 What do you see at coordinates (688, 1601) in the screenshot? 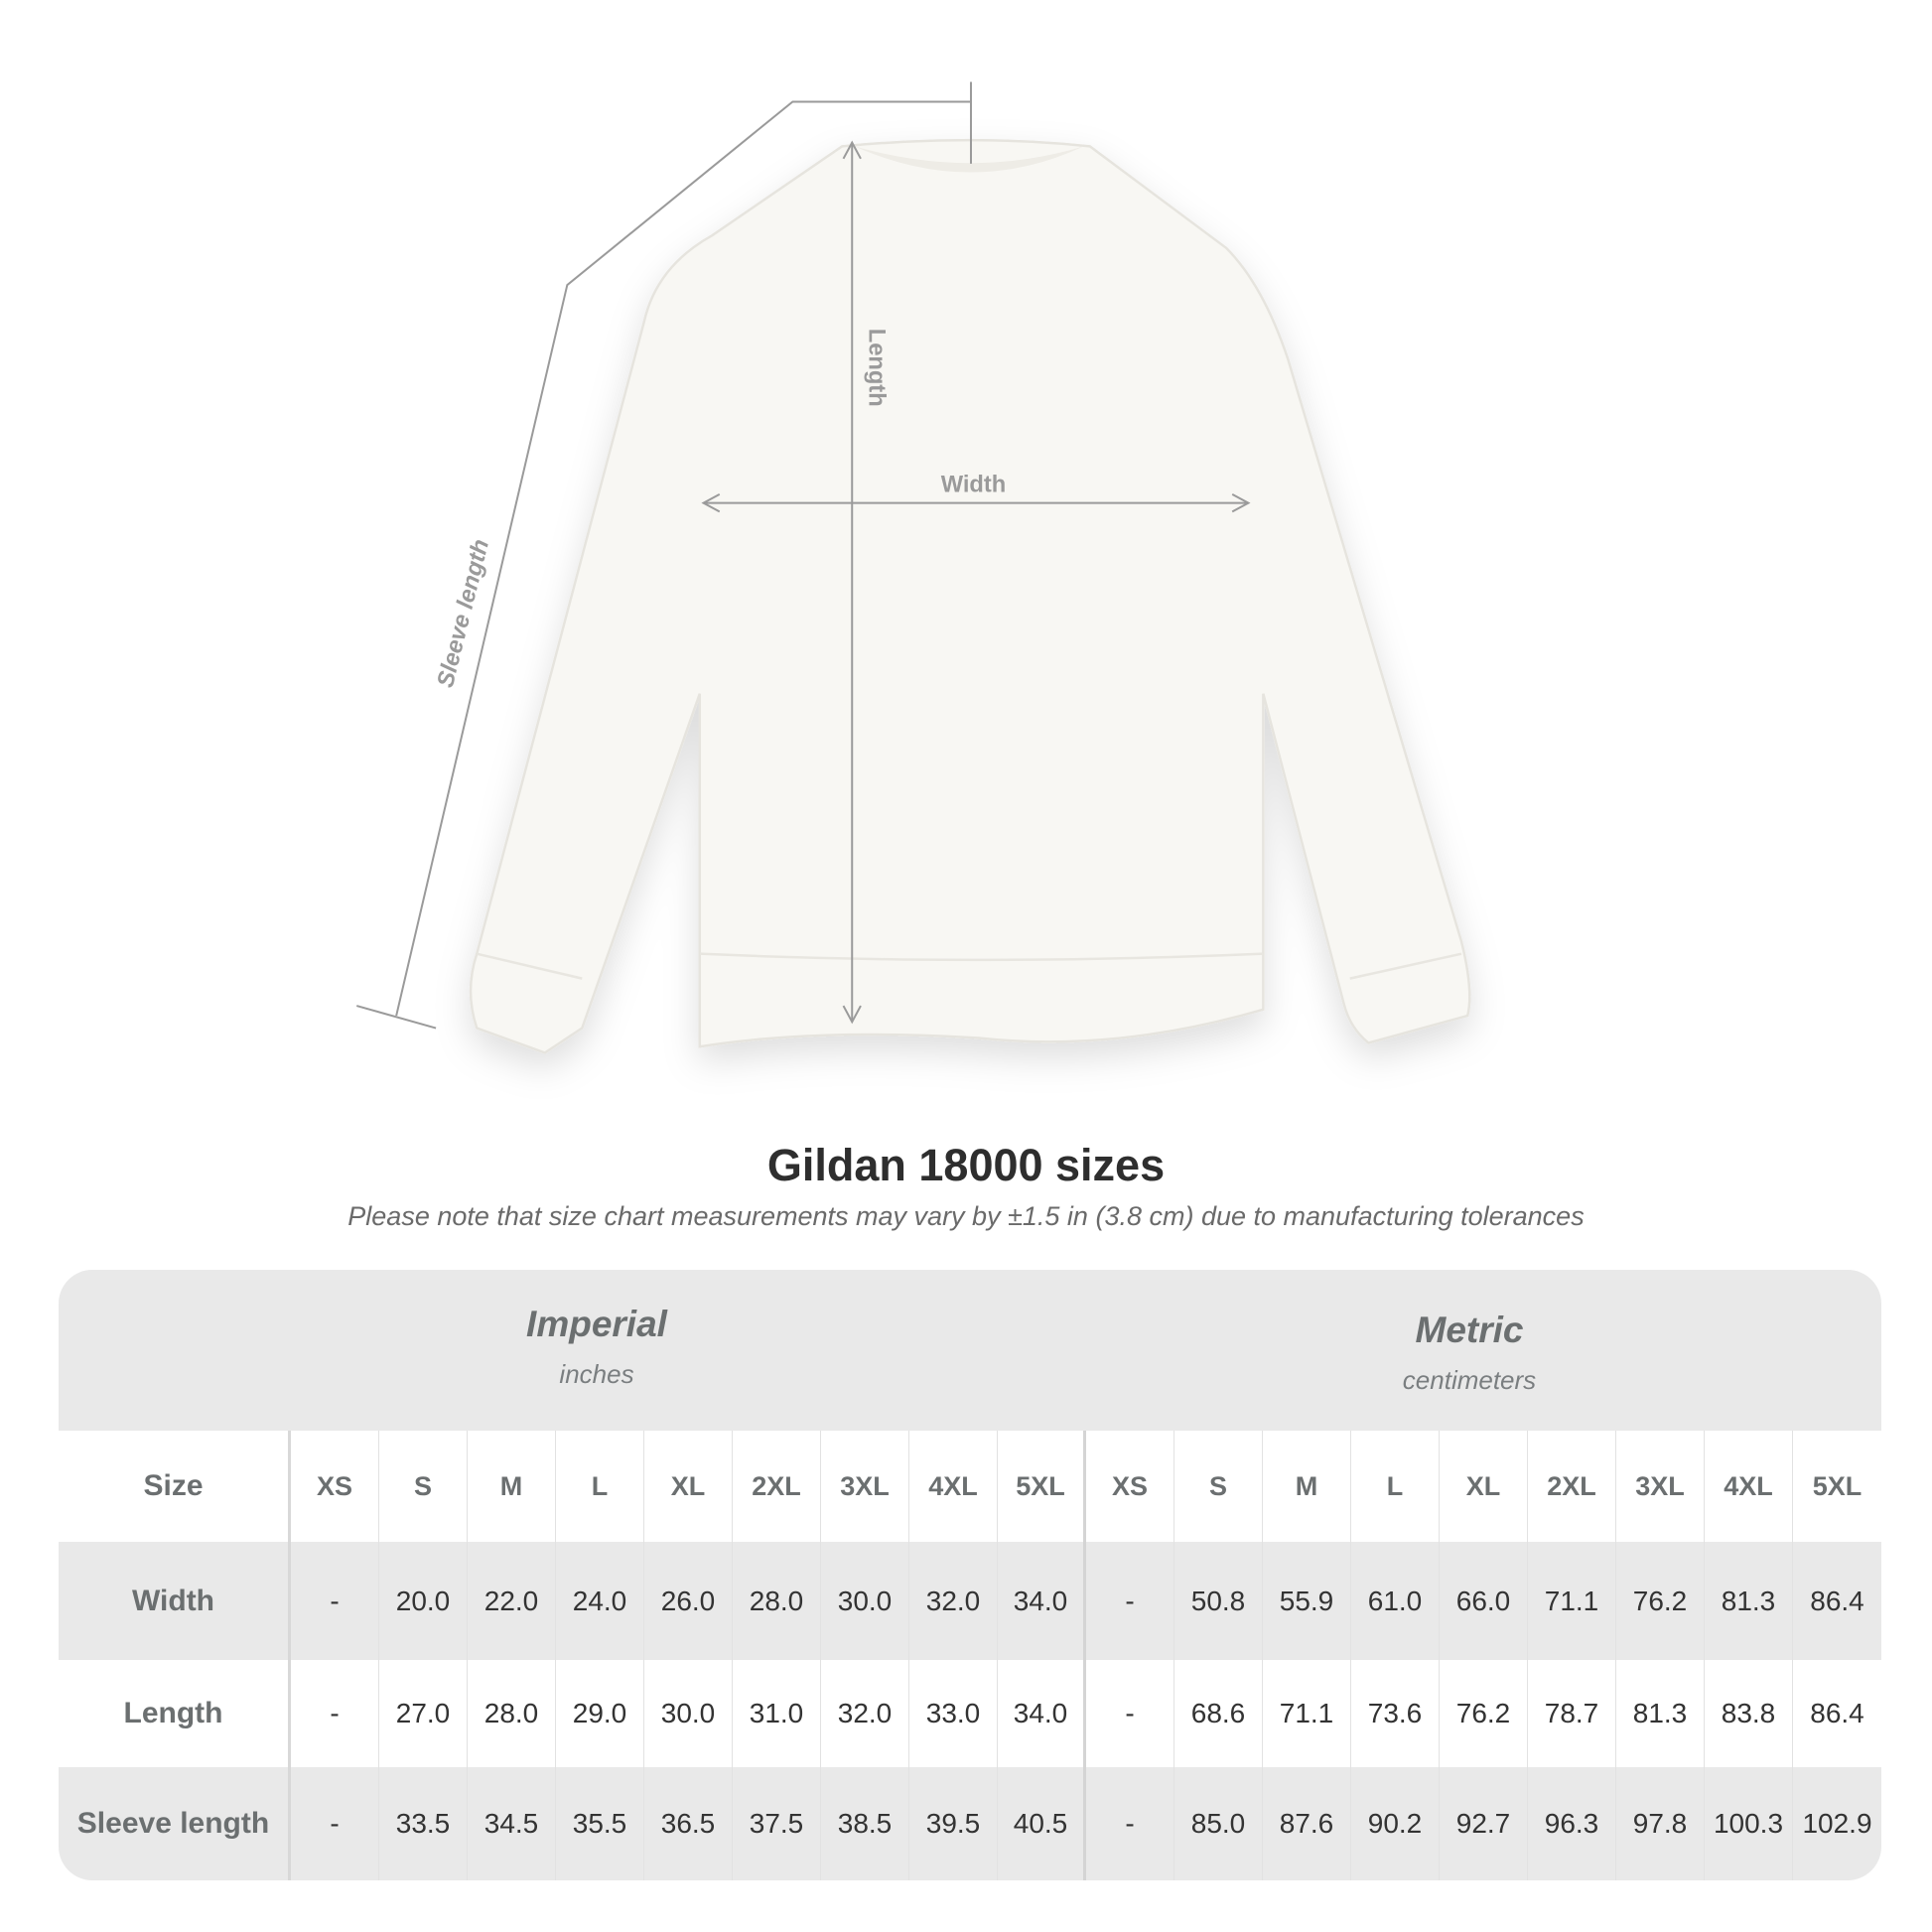
I see `table-cell: 26.0` at bounding box center [688, 1601].